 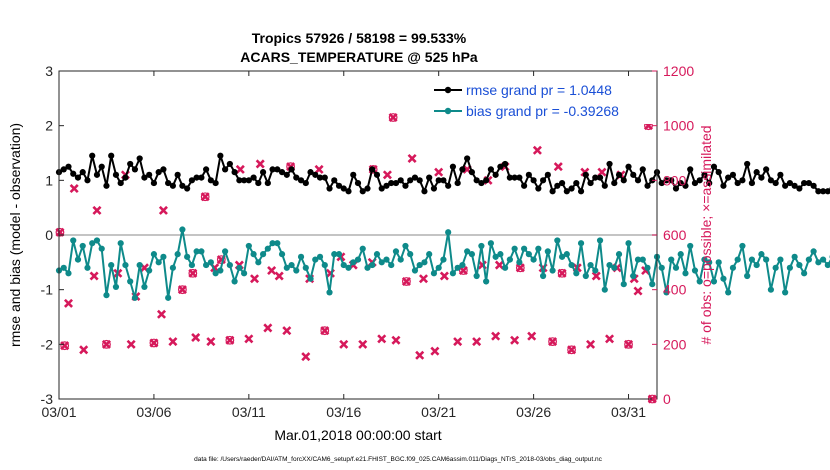 I want to click on legend-bias-marker, so click(x=448, y=111).